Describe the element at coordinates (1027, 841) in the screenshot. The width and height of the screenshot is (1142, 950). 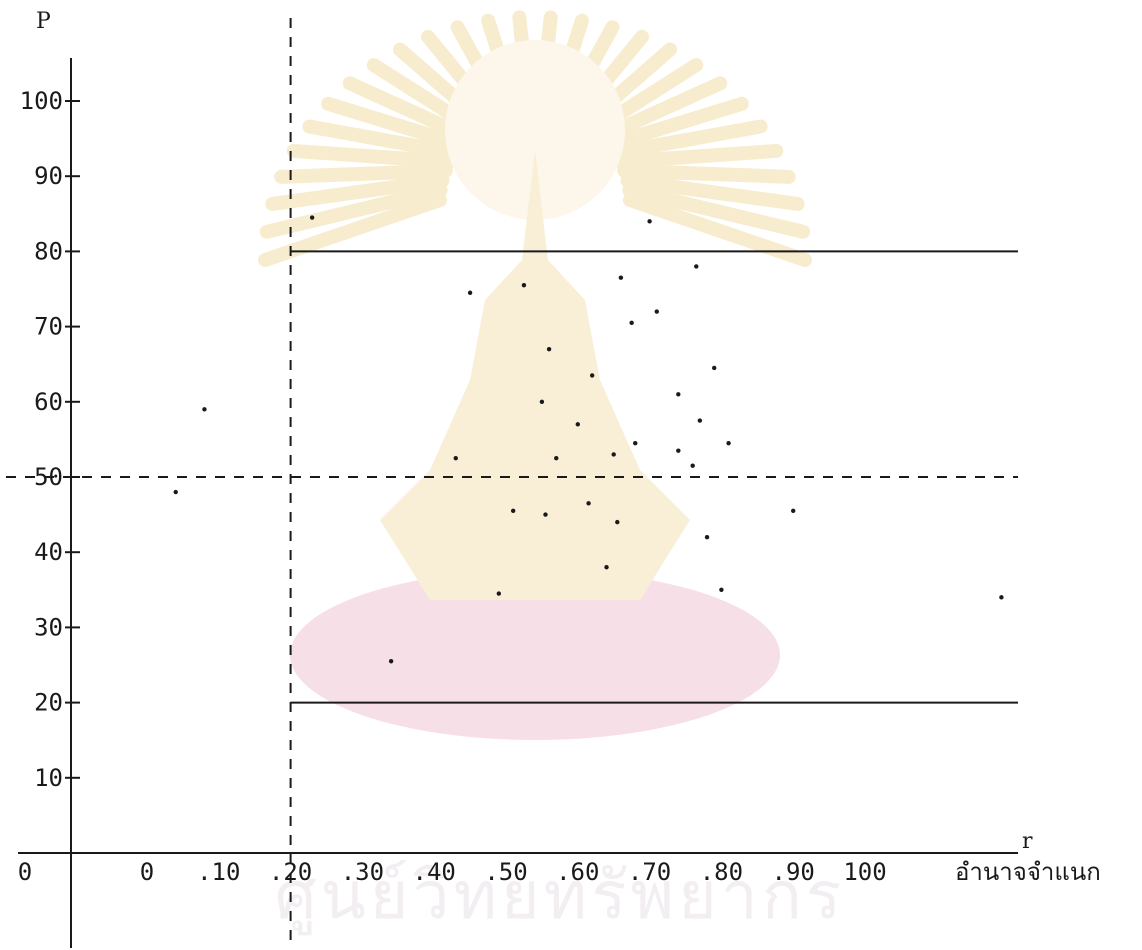
I see `x-axis-letter: r` at that location.